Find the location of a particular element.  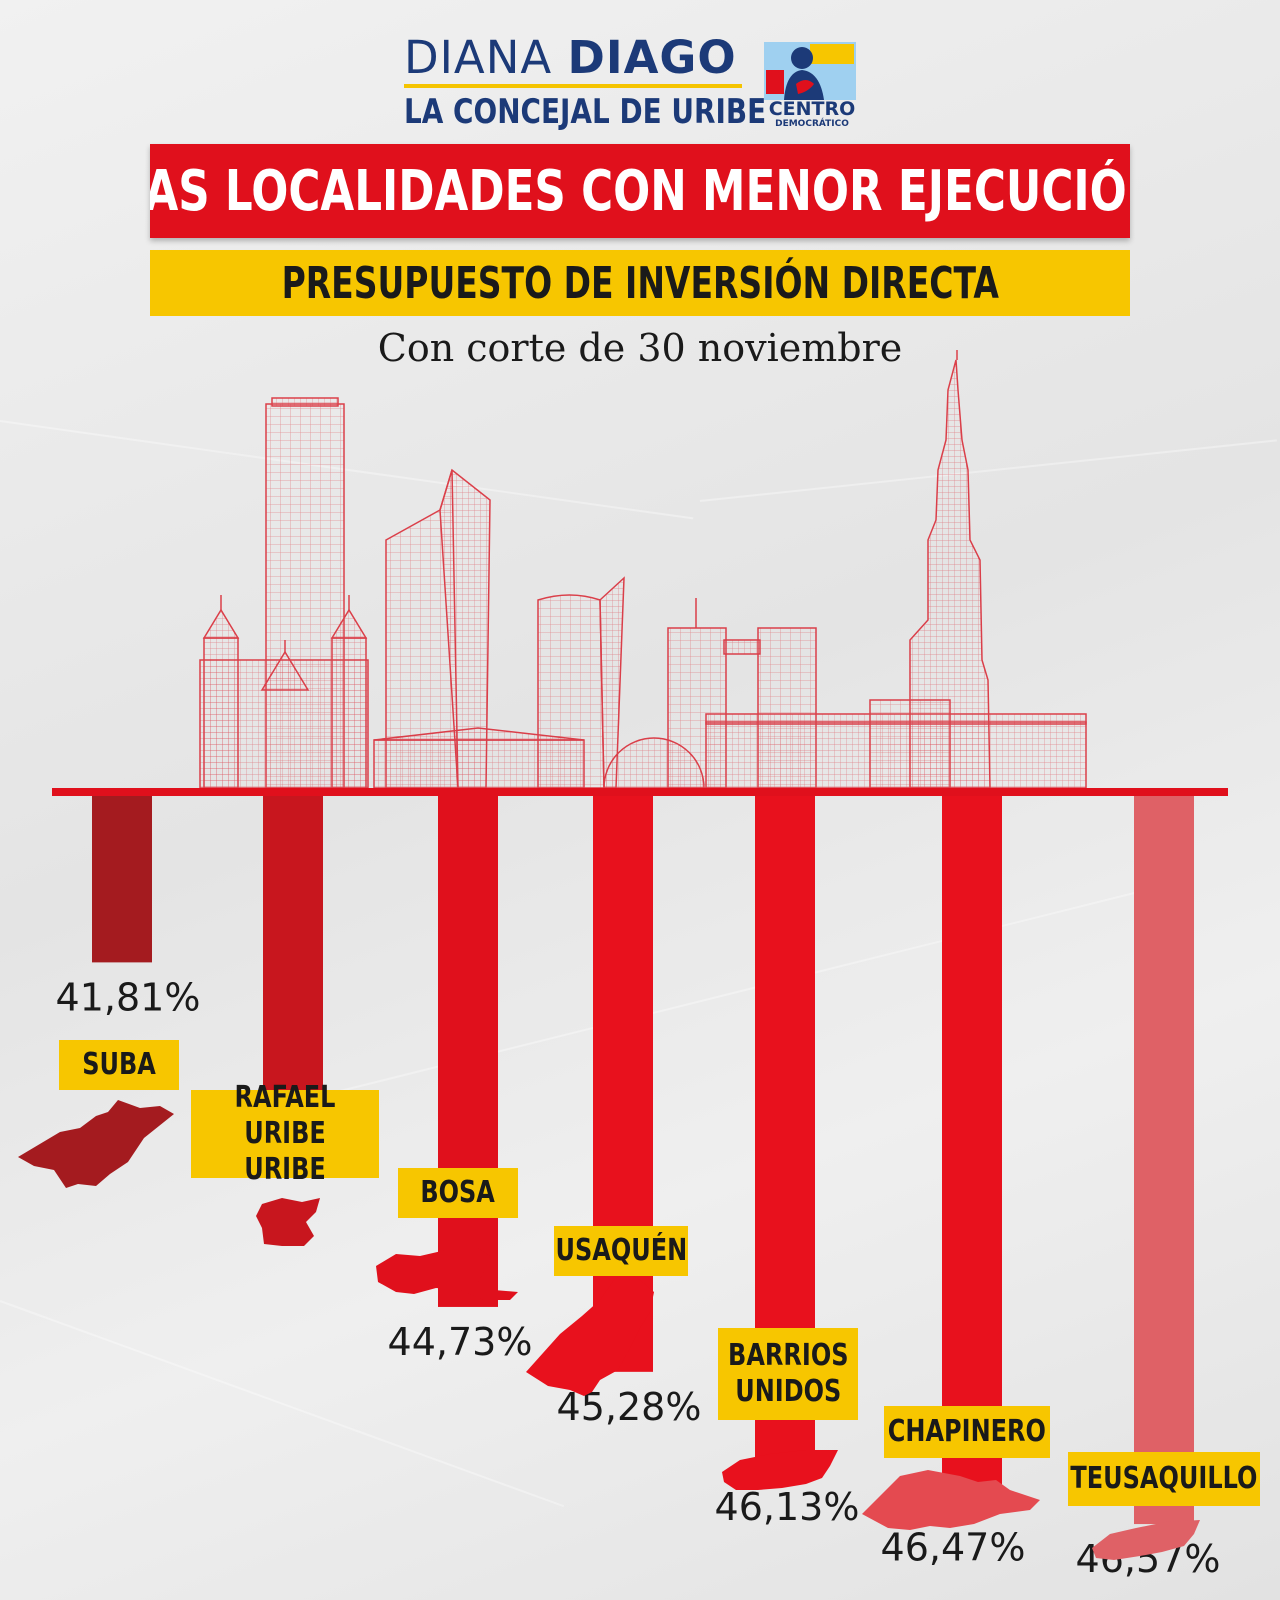

map-suba is located at coordinates (96, 1144).